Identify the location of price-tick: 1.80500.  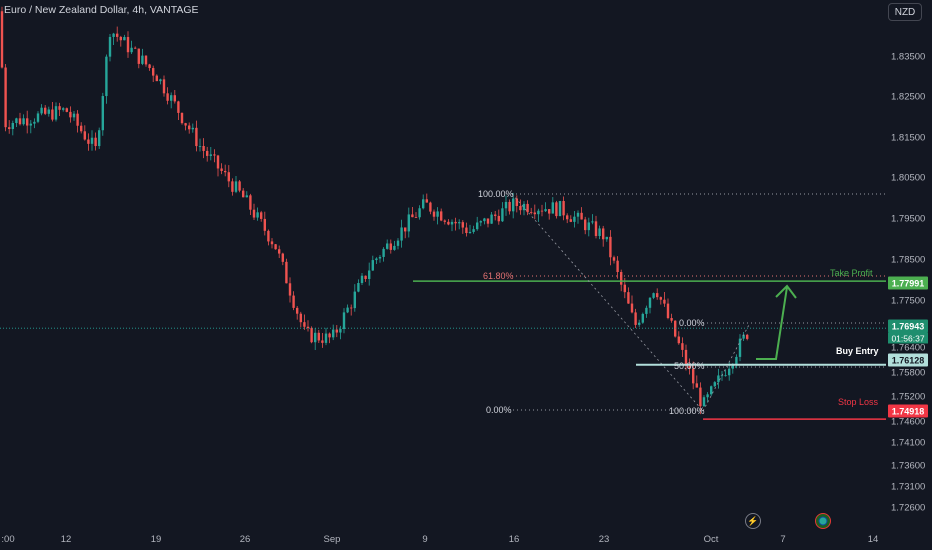
(908, 178).